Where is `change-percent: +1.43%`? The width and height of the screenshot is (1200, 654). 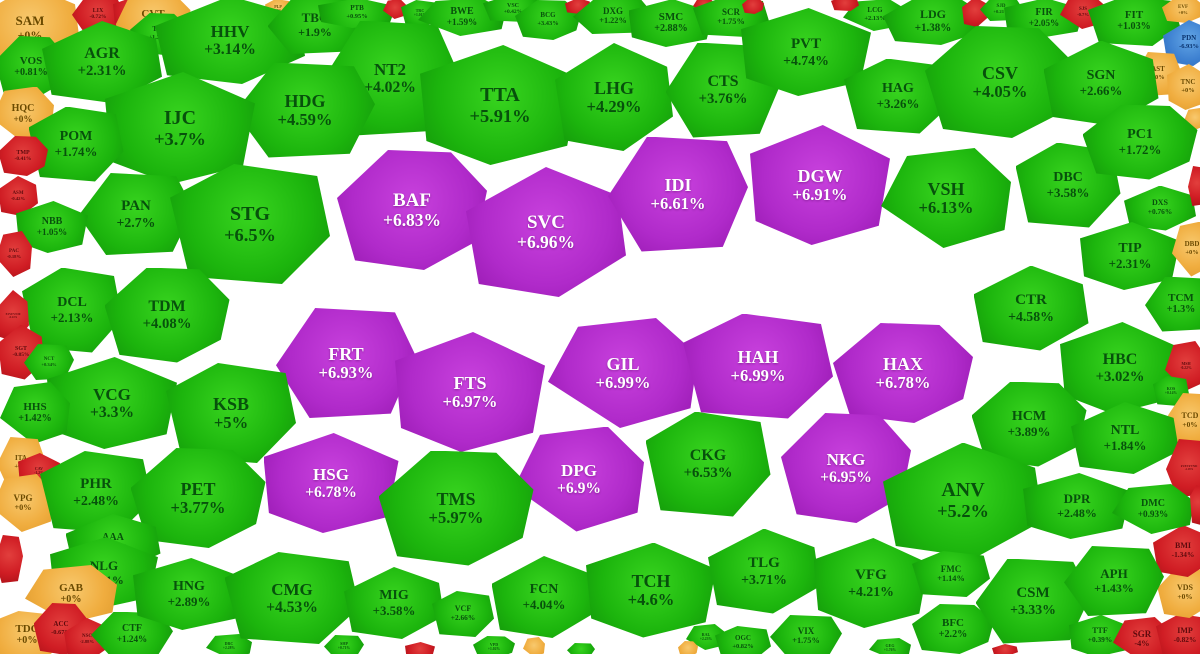 change-percent: +1.43% is located at coordinates (1114, 587).